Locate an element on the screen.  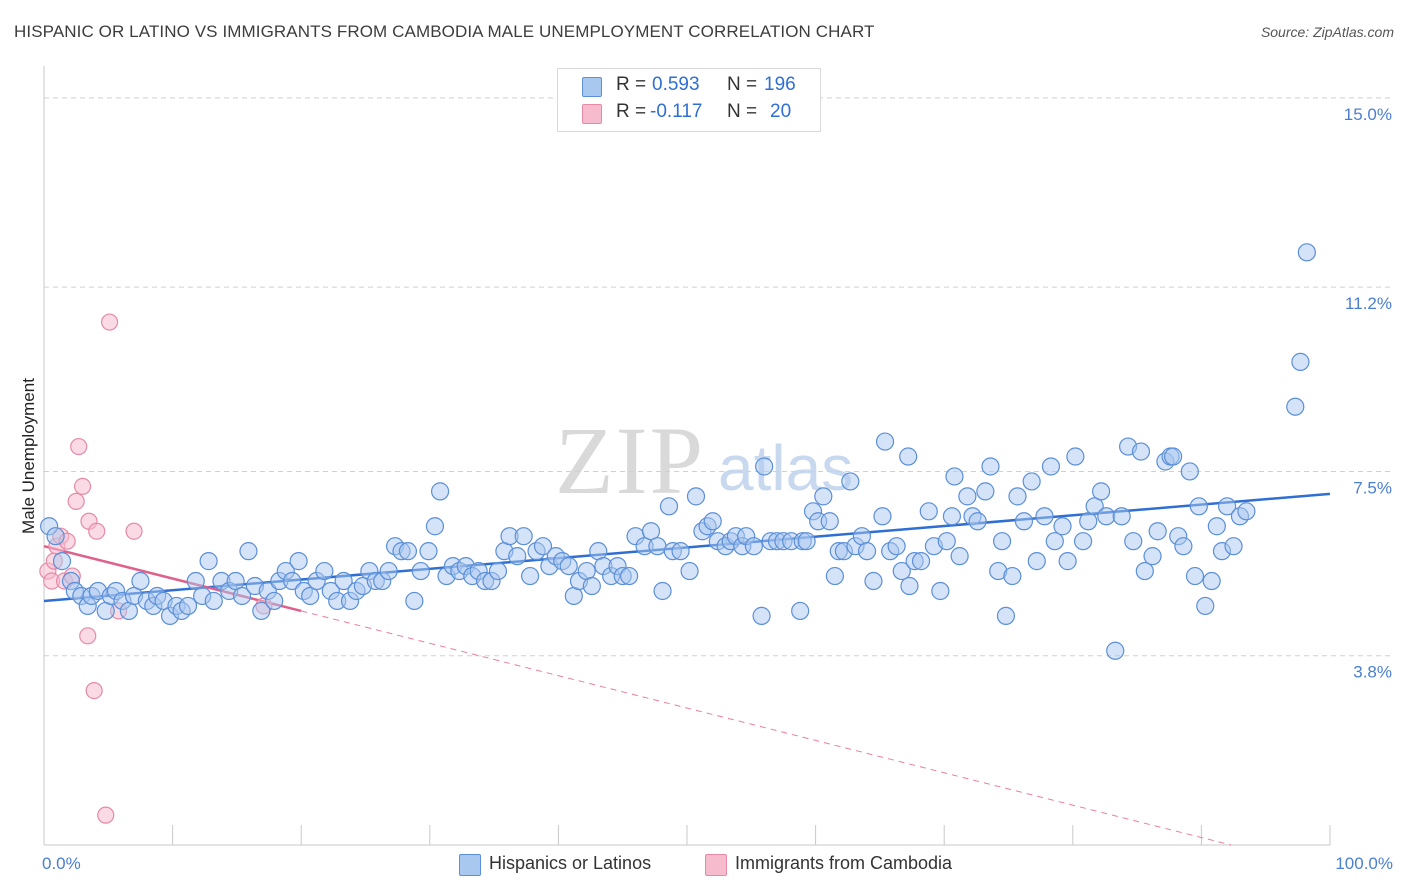
correlation-legend: R = 0.593 N = 196 R = -0.117 N = 20 is located at coordinates (689, 100).